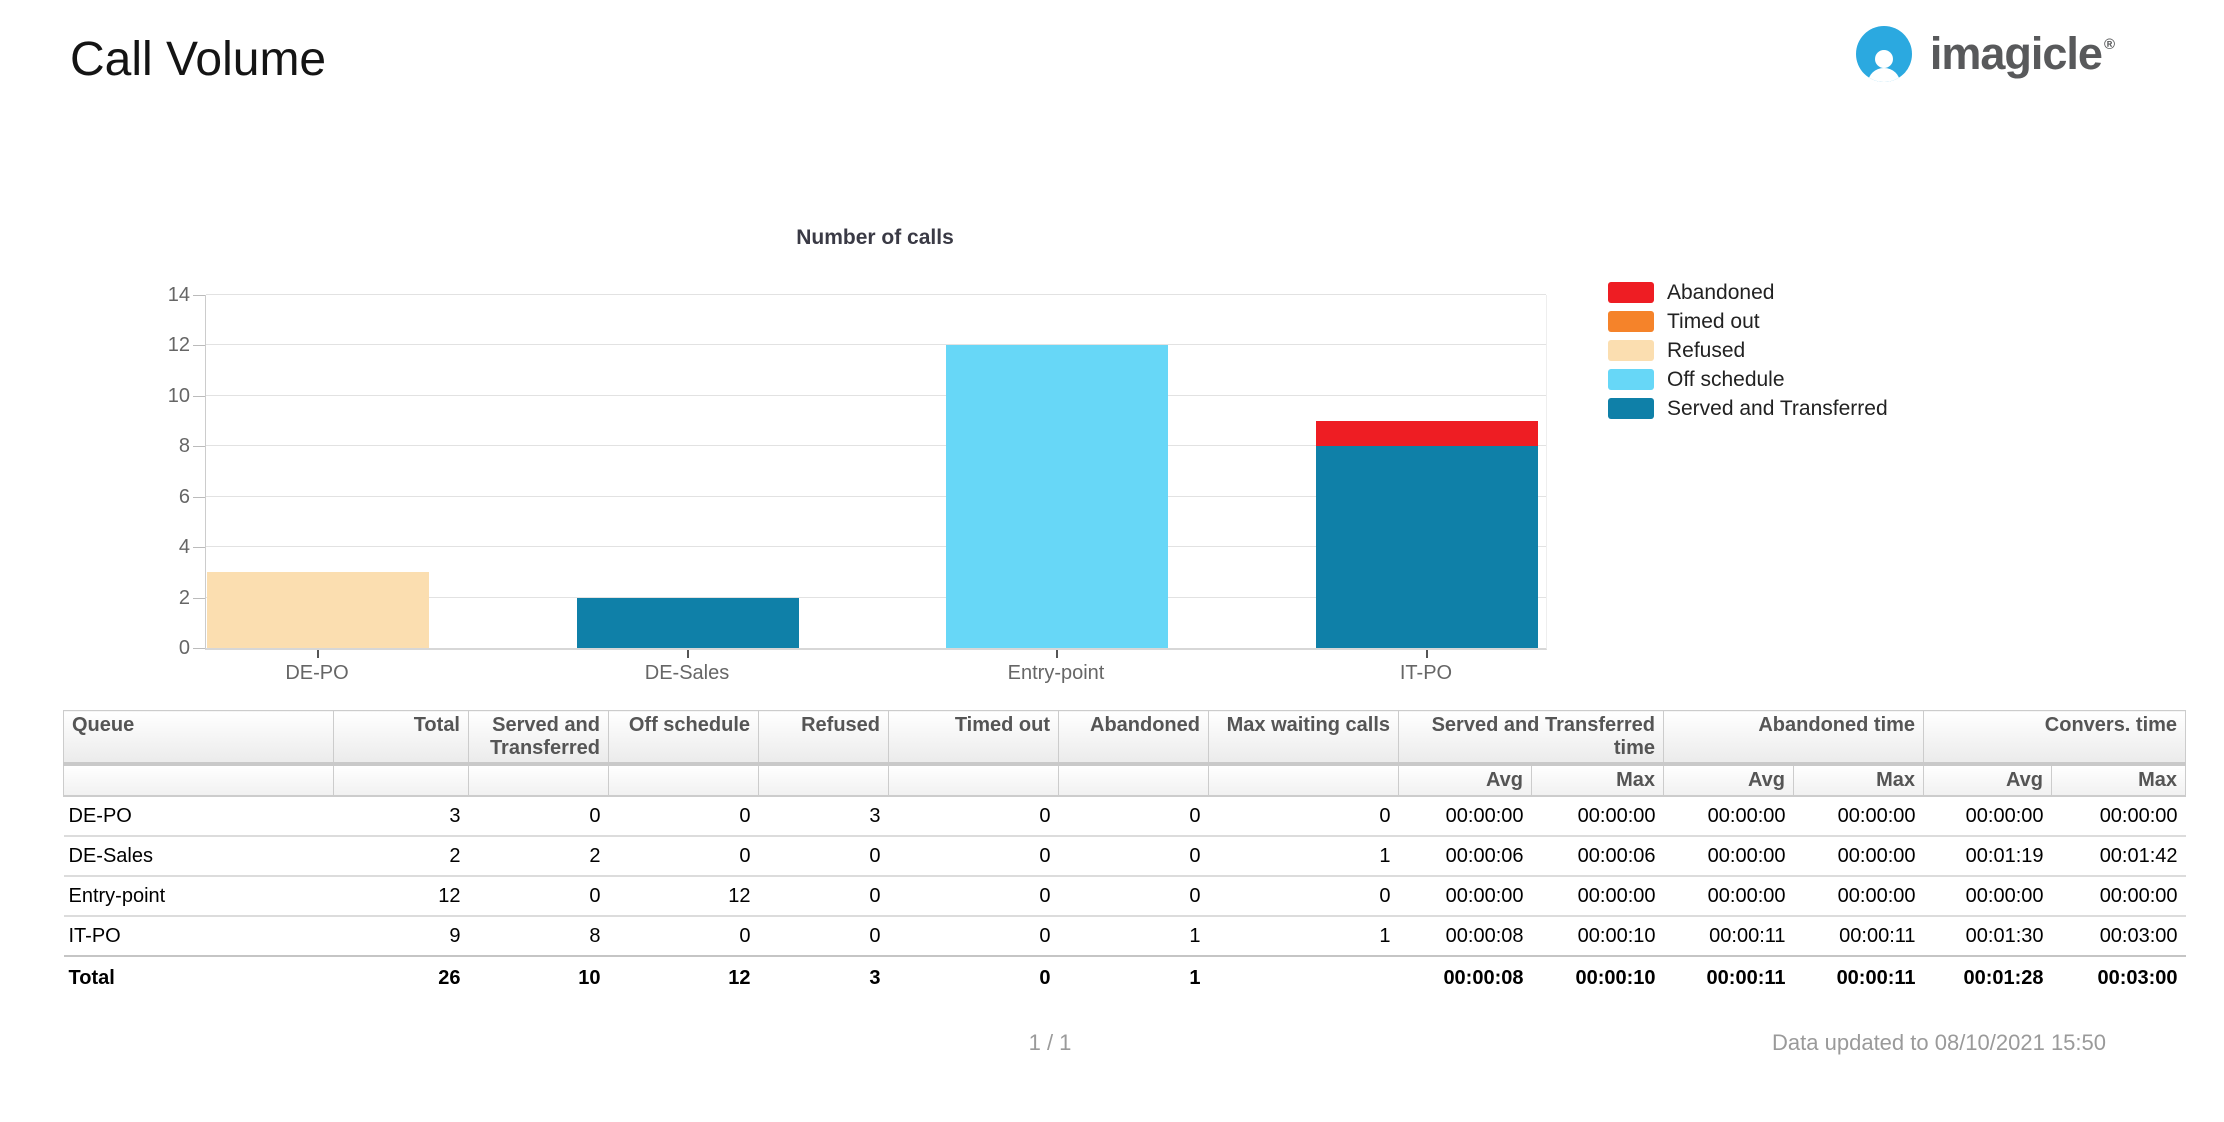  Describe the element at coordinates (1426, 673) in the screenshot. I see `x-category-label: IT-PO` at that location.